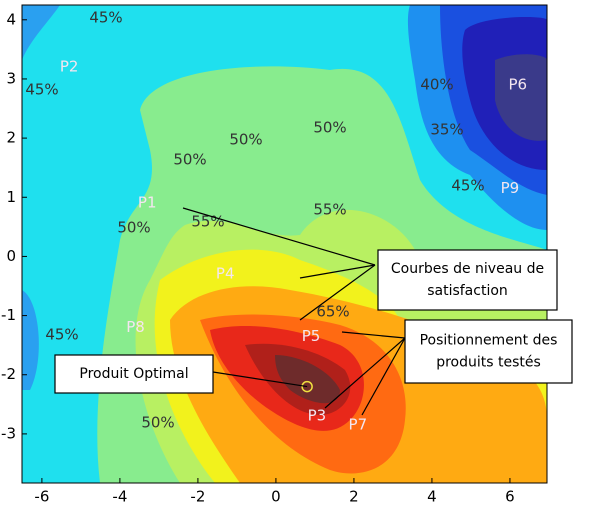 The height and width of the screenshot is (510, 600). I want to click on annotation-text: Produit Optimal, so click(133, 374).